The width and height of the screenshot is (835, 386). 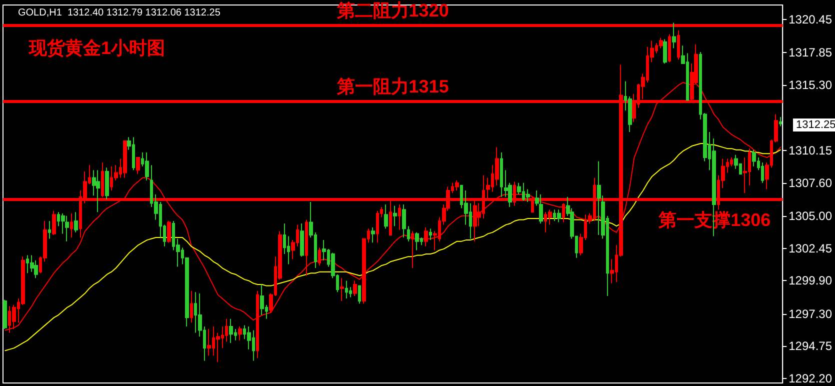 I want to click on y-tick-label: 1299.90, so click(x=810, y=281).